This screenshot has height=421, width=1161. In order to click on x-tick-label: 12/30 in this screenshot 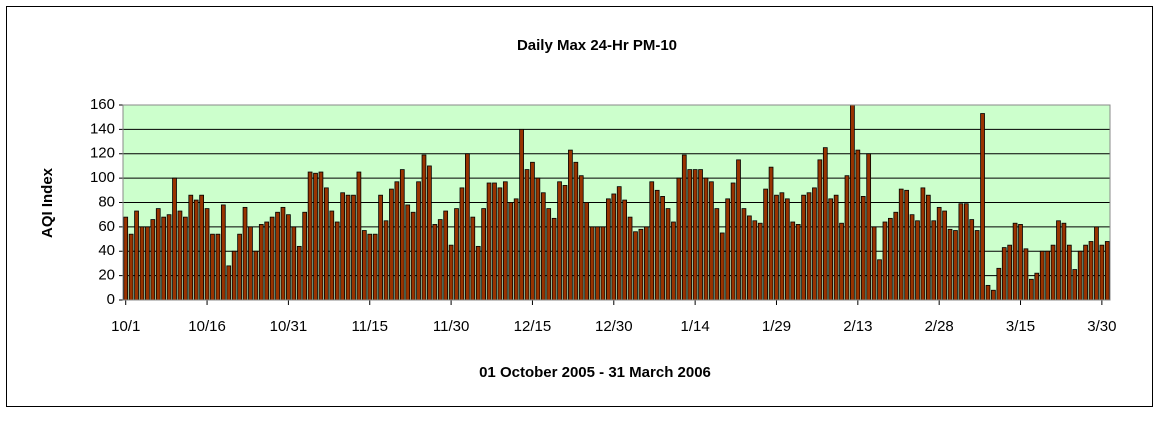, I will do `click(614, 326)`.